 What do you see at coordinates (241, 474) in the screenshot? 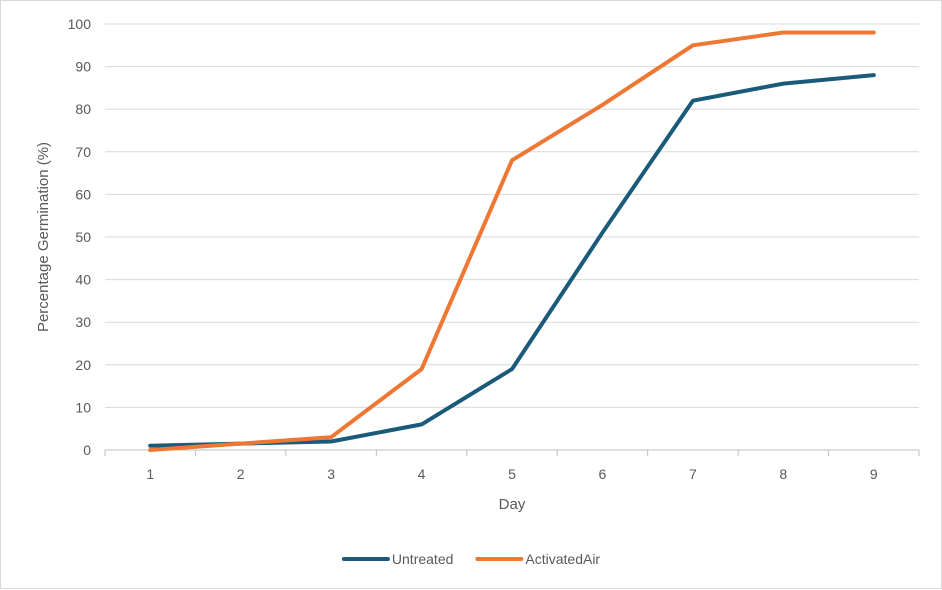
I see `x-tick-label: 2` at bounding box center [241, 474].